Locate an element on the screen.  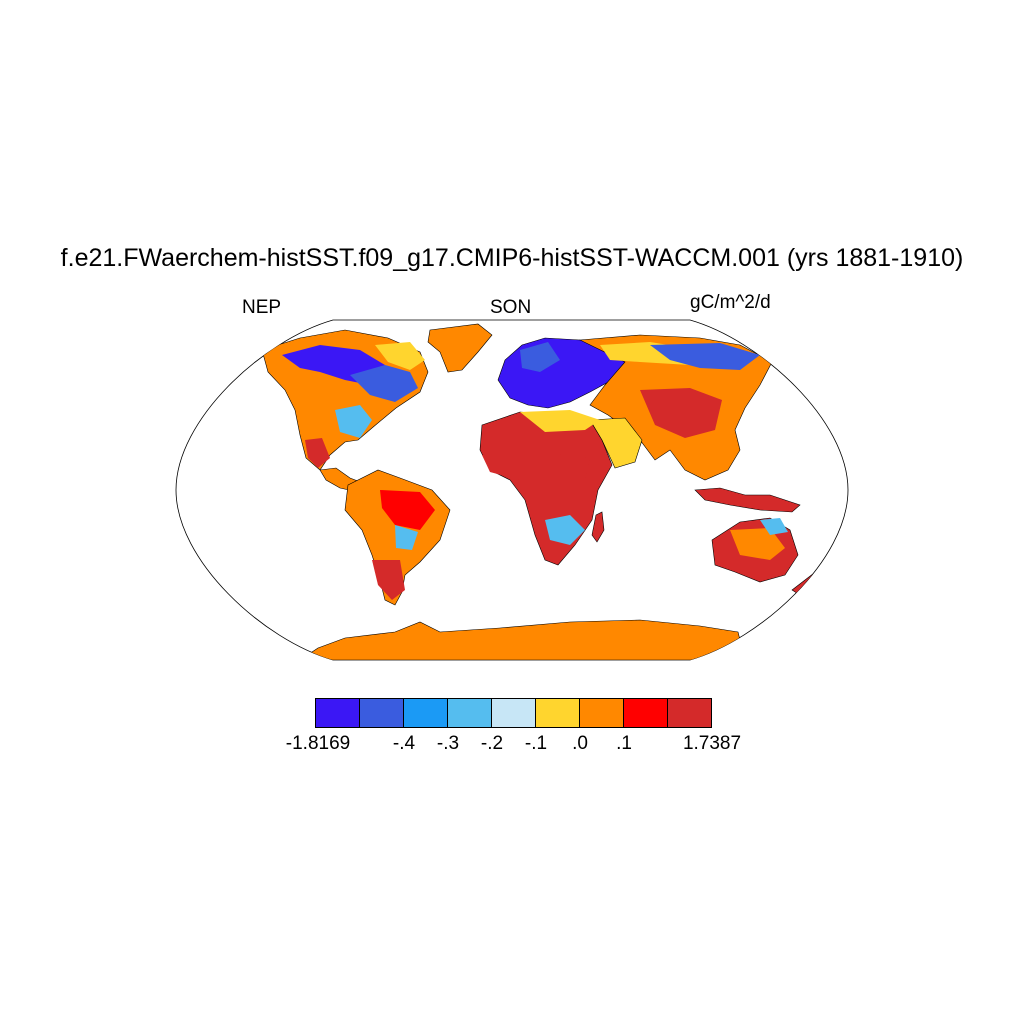
patch-canada-yellow is located at coordinates (400, 356).